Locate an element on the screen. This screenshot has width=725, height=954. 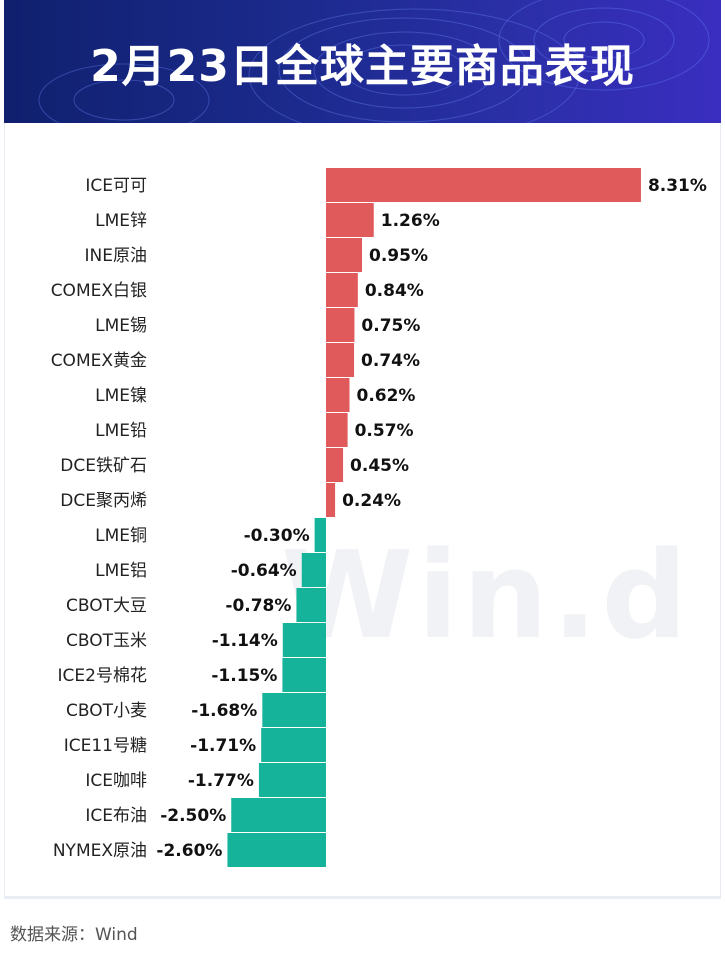
header-banner: 2月23日全球主要商品表现 is located at coordinates (362, 61).